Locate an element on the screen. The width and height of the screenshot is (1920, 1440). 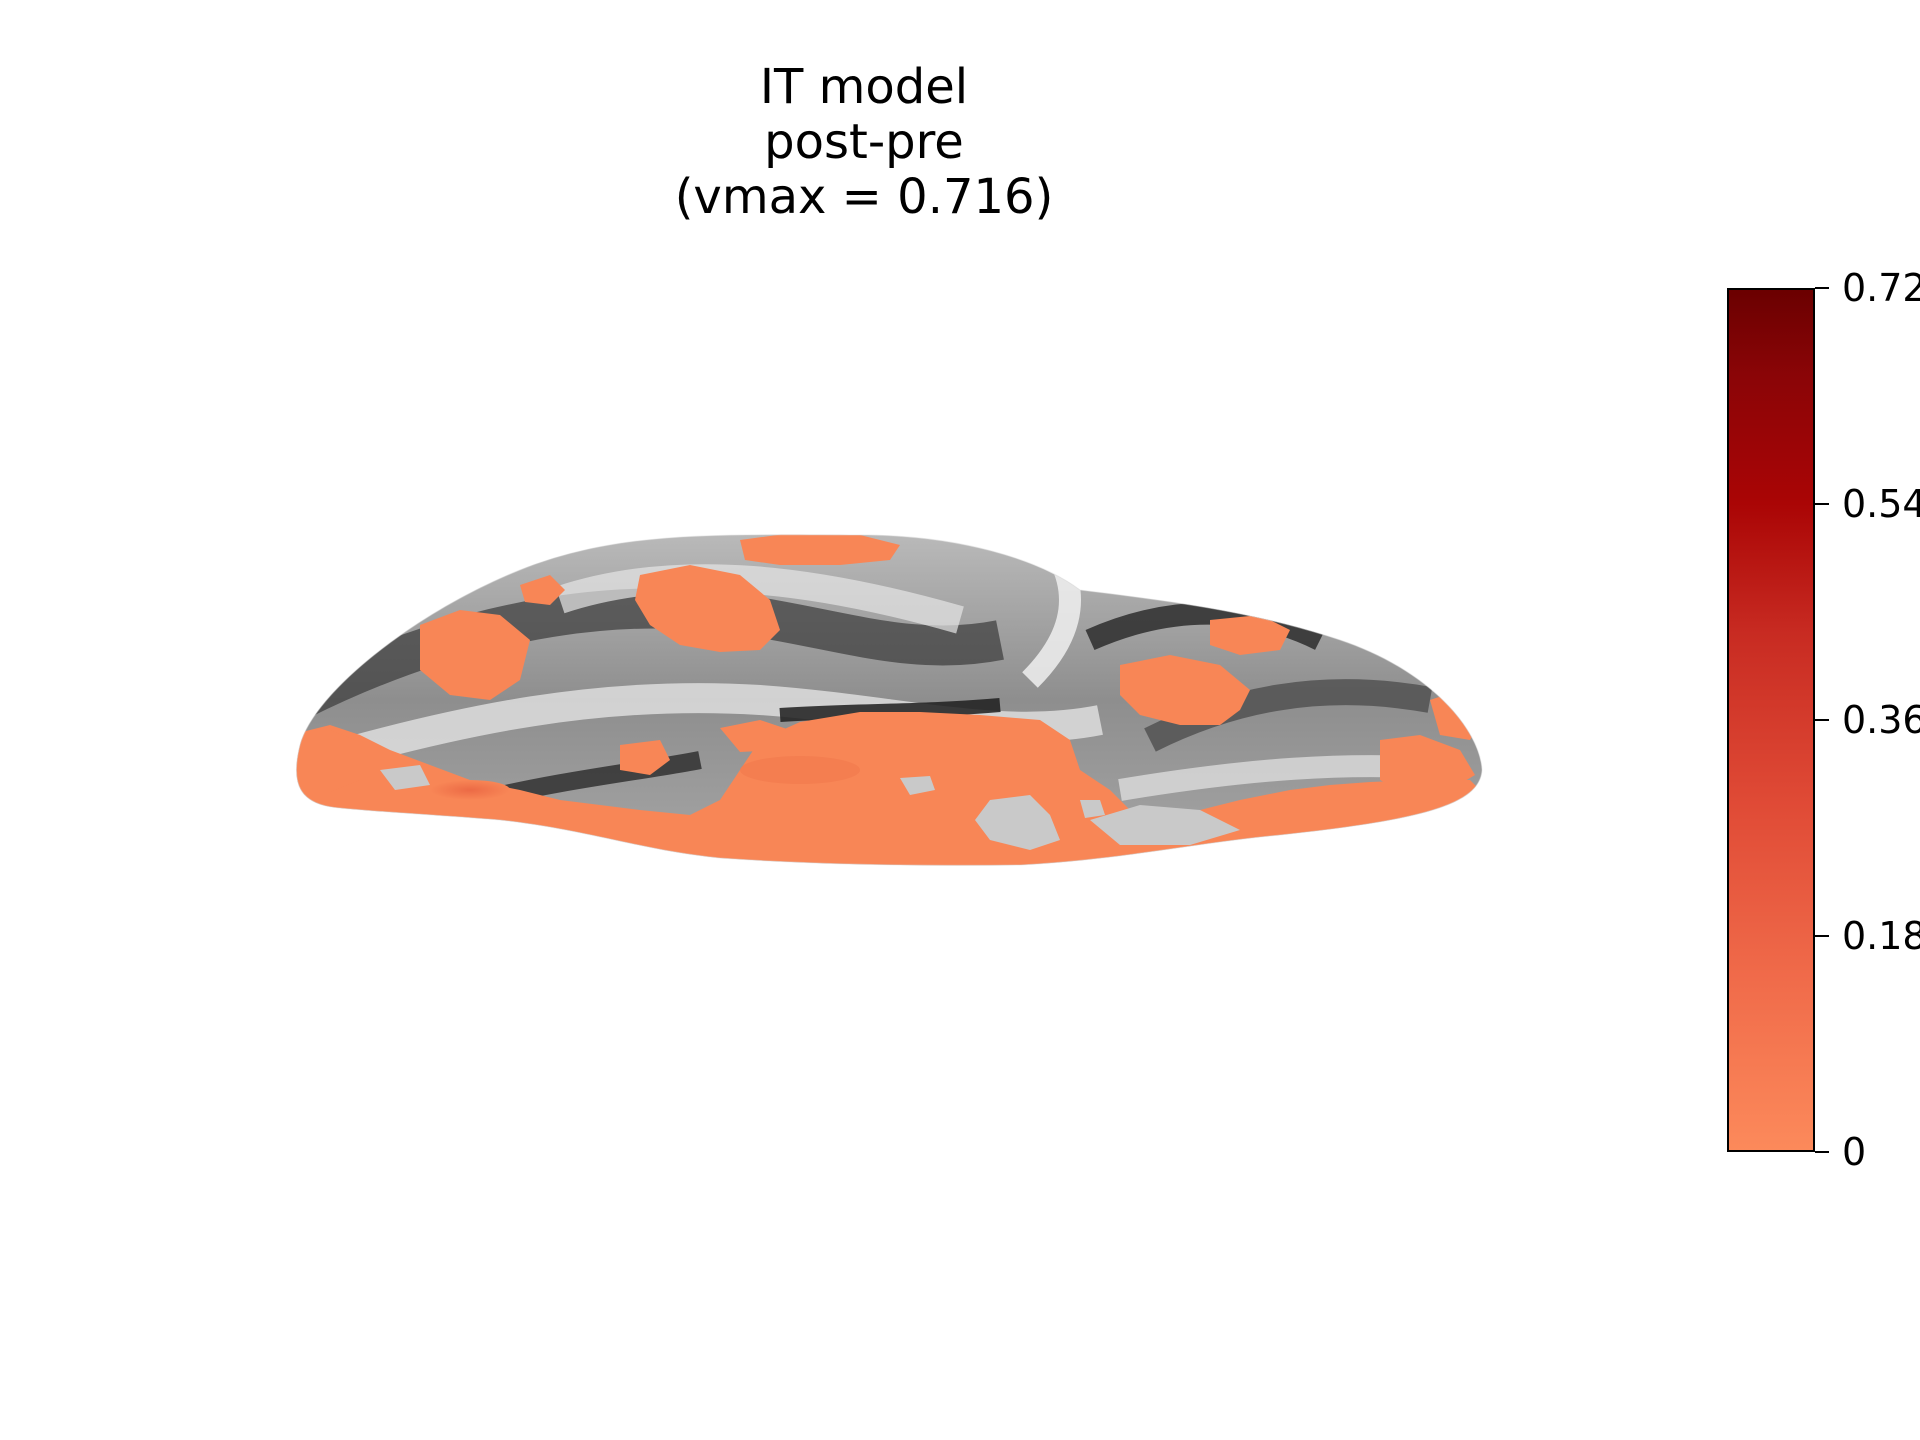
overlay-patch-occipital is located at coordinates (1427, 765).